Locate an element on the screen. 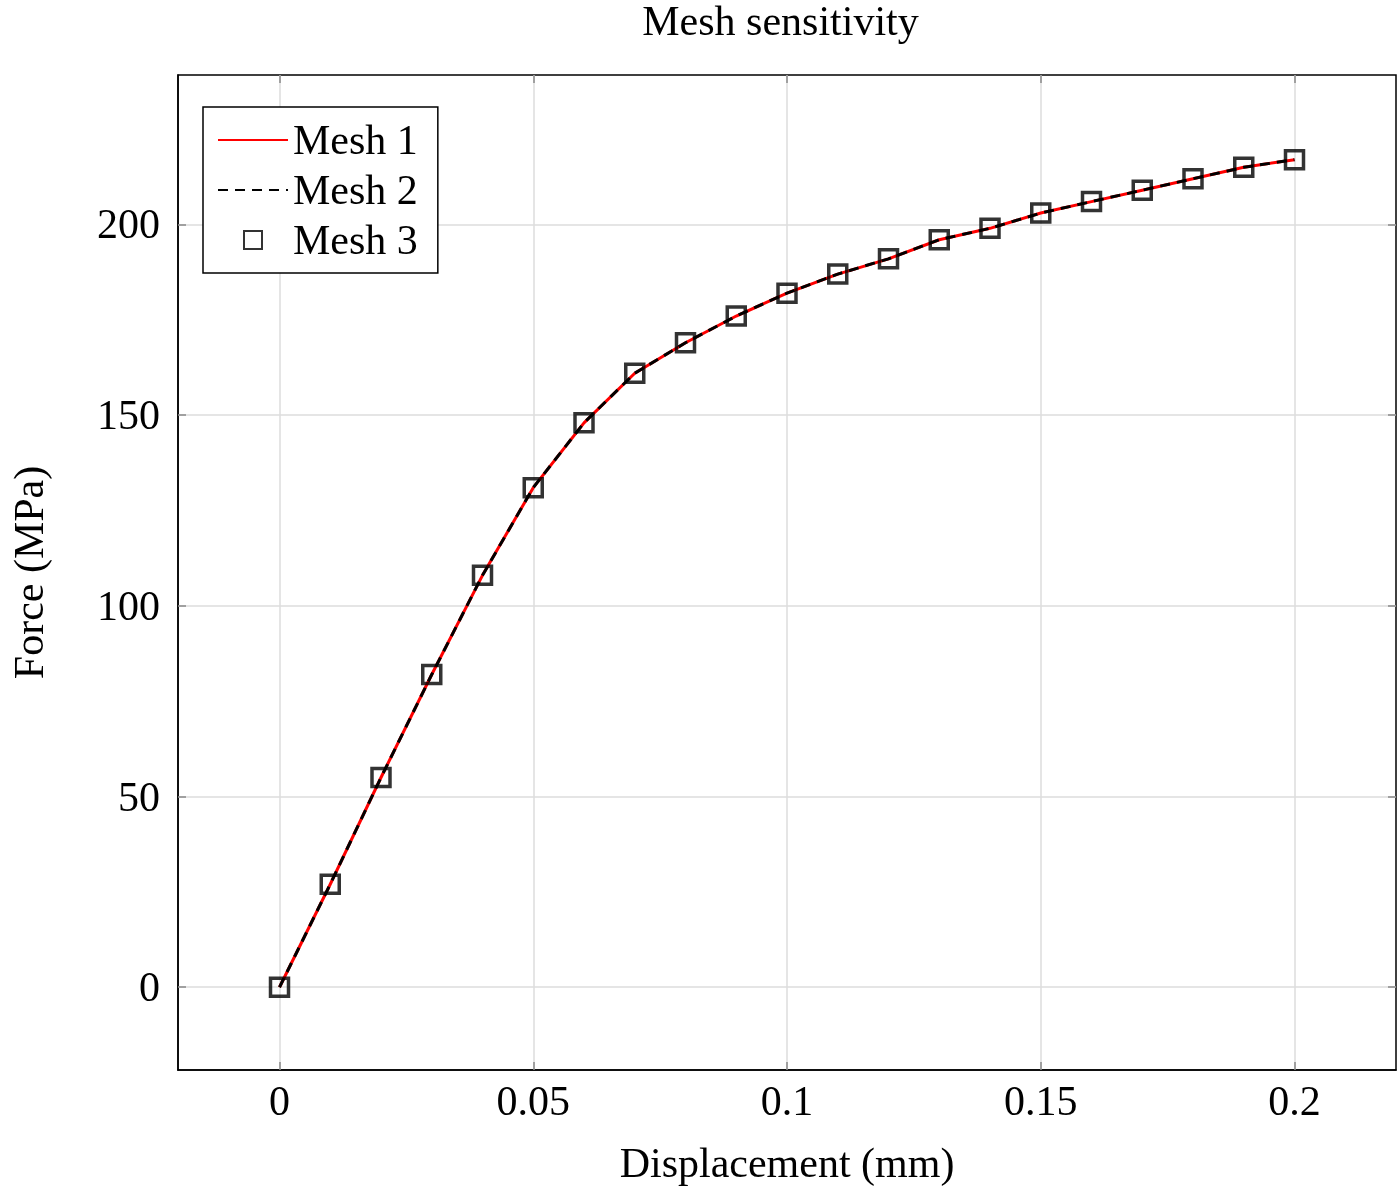 This screenshot has height=1190, width=1397. legend-label: Mesh 3 is located at coordinates (355, 240).